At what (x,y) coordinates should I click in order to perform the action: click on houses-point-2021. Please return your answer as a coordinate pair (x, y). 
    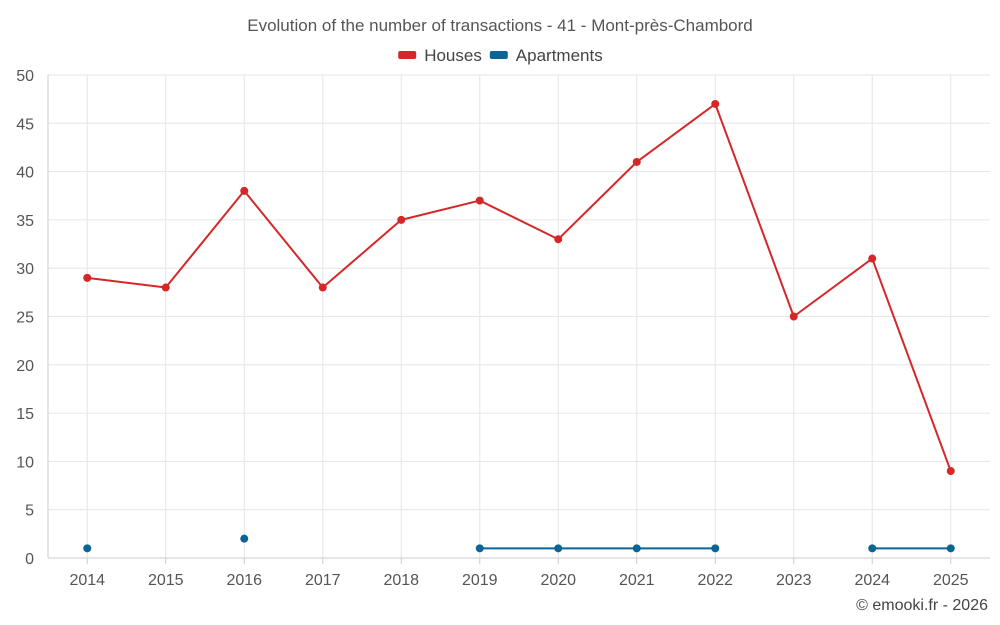
    Looking at the image, I should click on (636, 161).